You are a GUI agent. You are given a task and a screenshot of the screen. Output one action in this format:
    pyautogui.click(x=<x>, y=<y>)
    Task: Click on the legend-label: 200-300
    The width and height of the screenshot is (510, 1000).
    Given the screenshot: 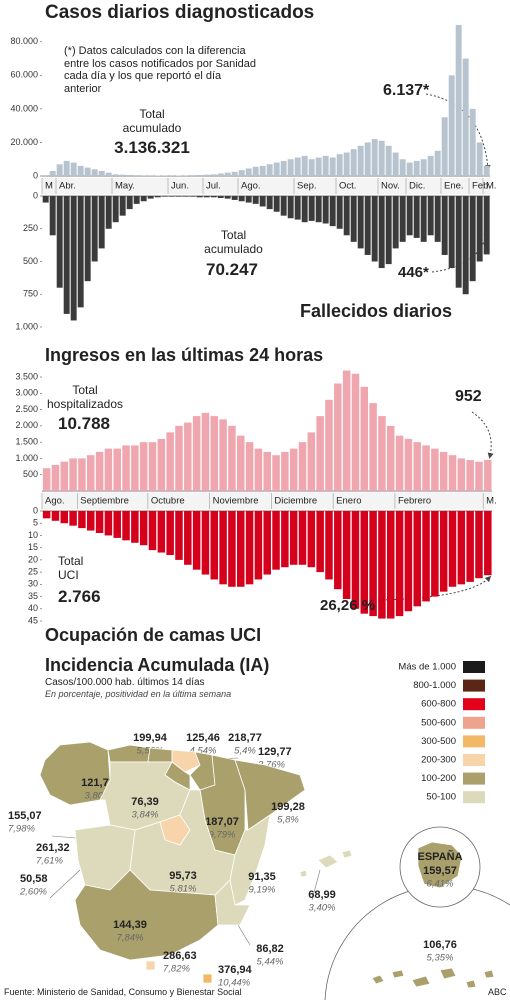 What is the action you would take?
    pyautogui.click(x=438, y=760)
    